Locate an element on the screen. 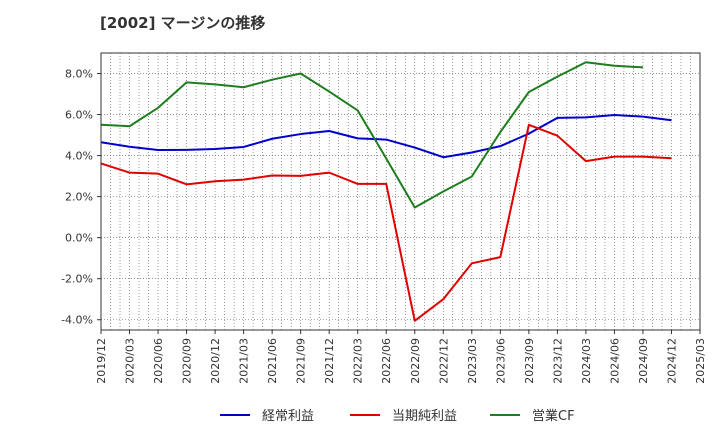 Image resolution: width=720 pixels, height=440 pixels. x-tick-label: 2020/06 is located at coordinates (158, 361).